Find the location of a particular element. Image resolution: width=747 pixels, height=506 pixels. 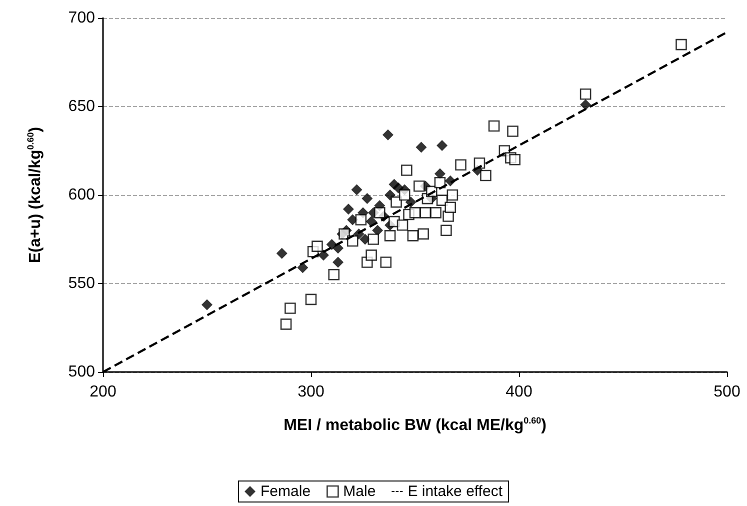

y-tick-label: 500 is located at coordinates (82, 372).